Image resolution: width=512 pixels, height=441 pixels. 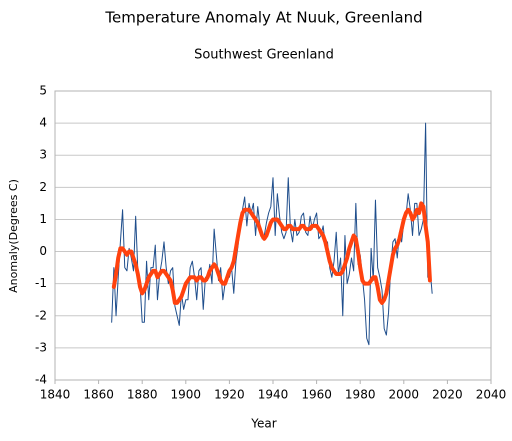 I want to click on x-tick-label: 1860, so click(x=98, y=395).